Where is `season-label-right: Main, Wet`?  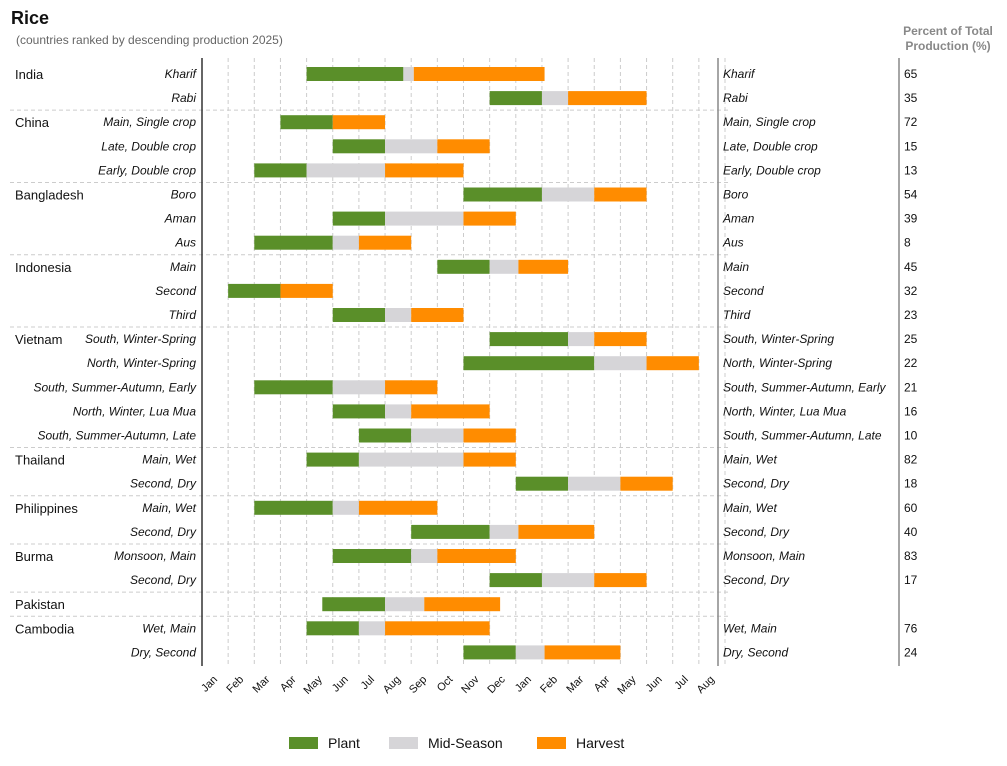 season-label-right: Main, Wet is located at coordinates (750, 508).